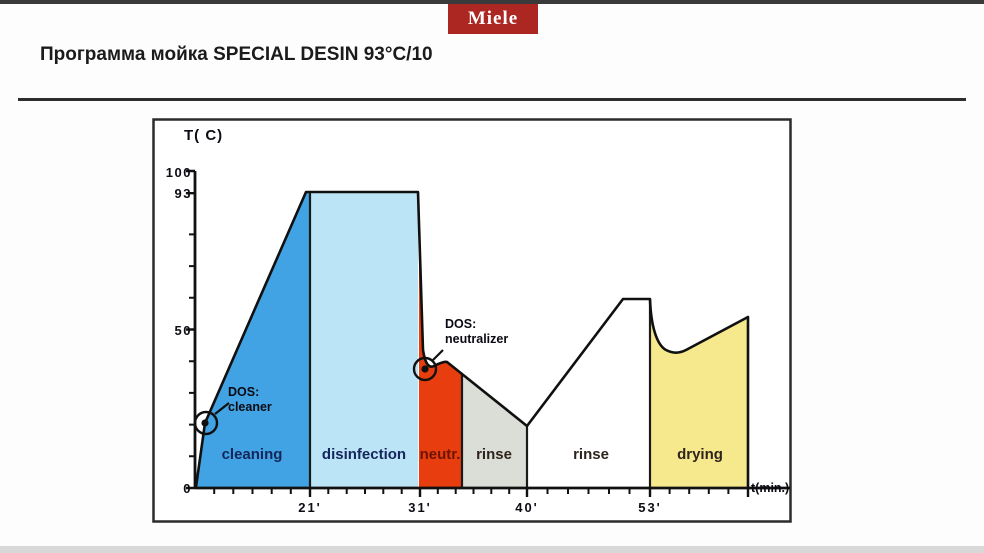 The image size is (984, 553). I want to click on dos-cleaner-marker-circle, so click(206, 423).